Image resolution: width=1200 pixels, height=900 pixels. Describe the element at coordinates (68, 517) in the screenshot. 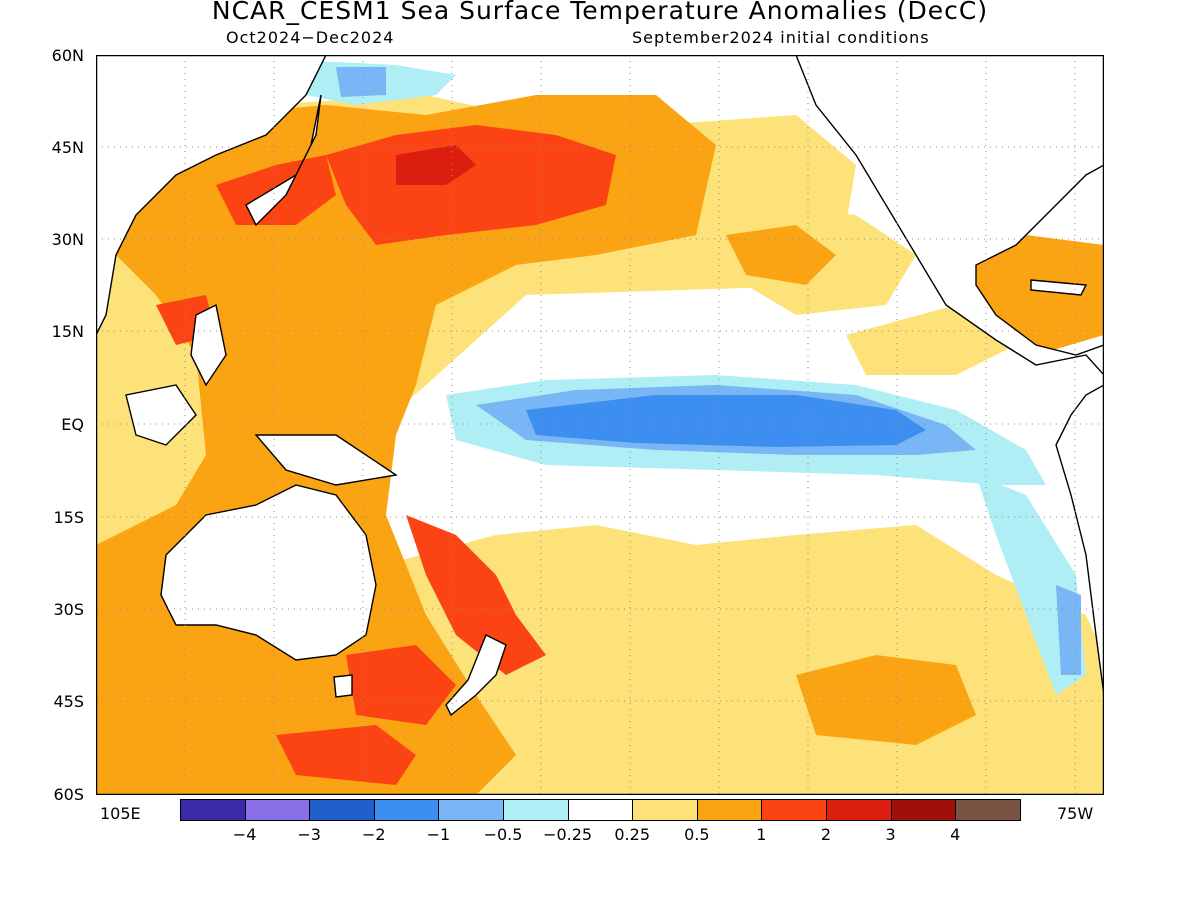

I see `lat-label-15s: 15S` at that location.